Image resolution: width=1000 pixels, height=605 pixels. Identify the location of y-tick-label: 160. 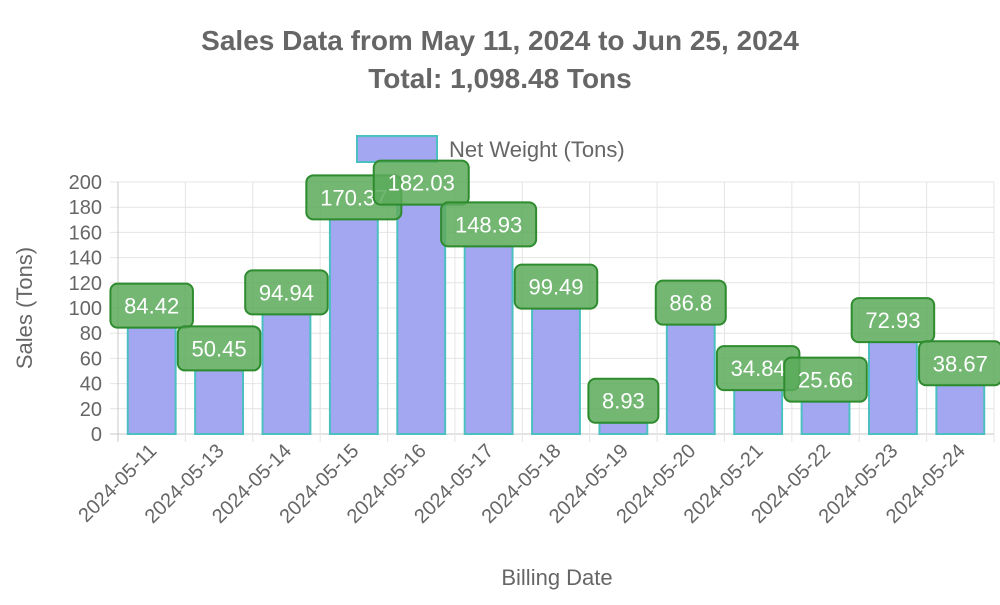
(85, 233).